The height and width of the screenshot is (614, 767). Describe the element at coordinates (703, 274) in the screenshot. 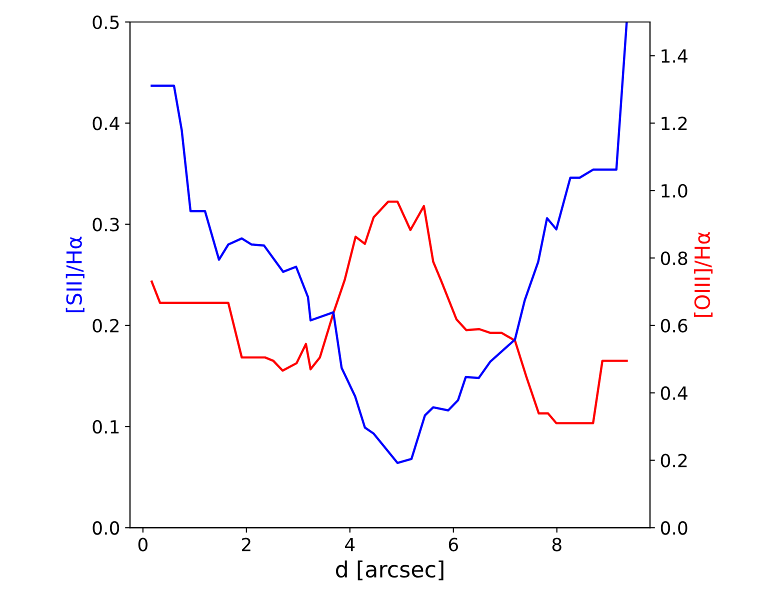

I see `y2-axis-title: [OIII]/Hα` at that location.